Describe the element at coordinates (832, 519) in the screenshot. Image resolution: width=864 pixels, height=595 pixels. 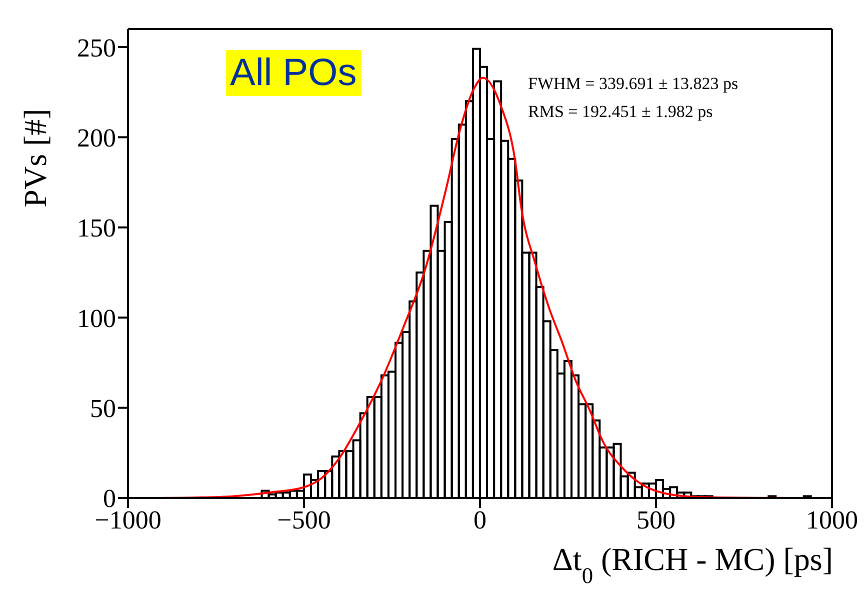
I see `x-tick-label: 1000` at that location.